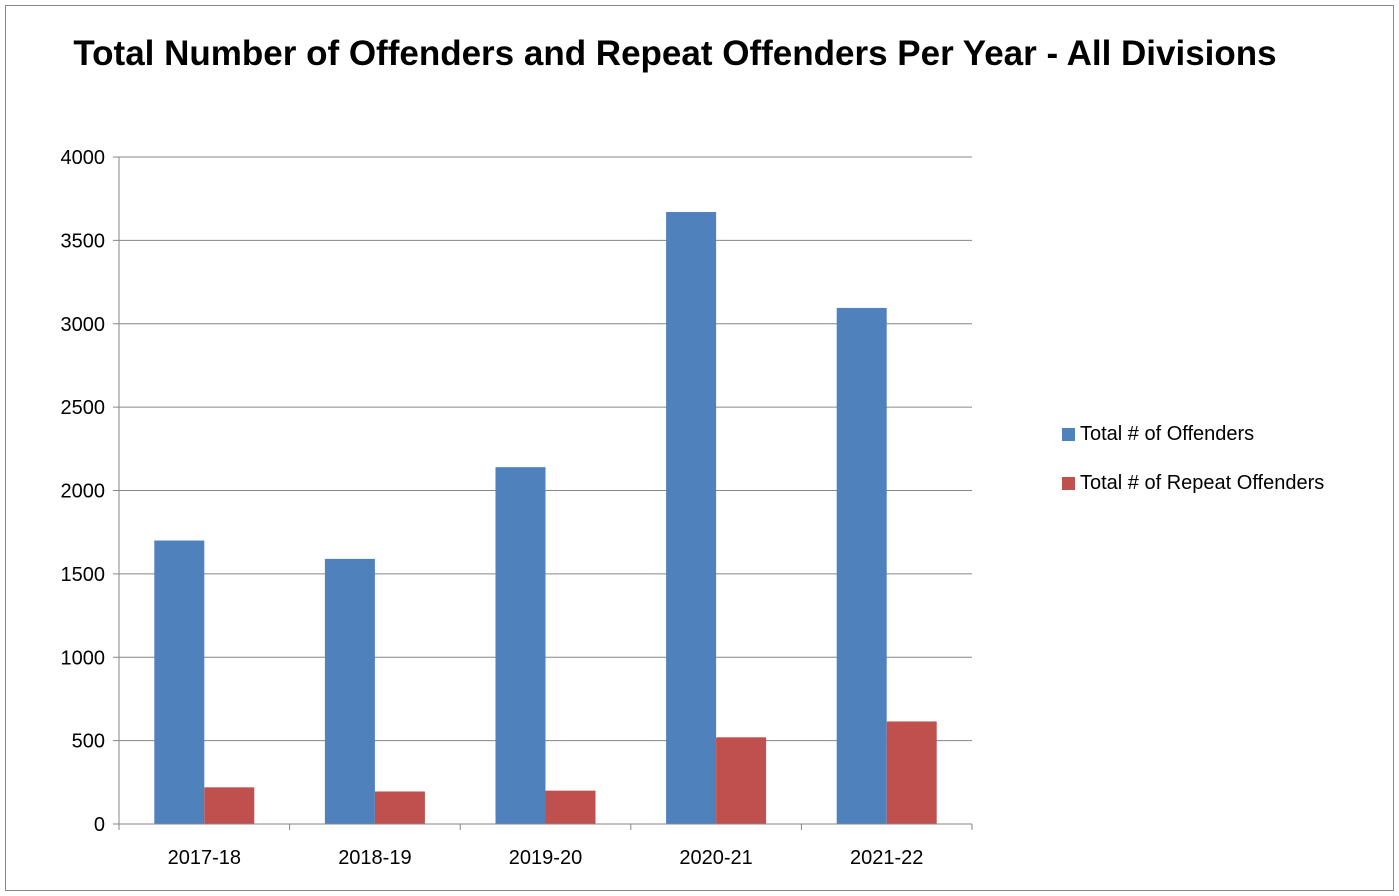  Describe the element at coordinates (715, 858) in the screenshot. I see `x-tick-label: 2020-21` at that location.